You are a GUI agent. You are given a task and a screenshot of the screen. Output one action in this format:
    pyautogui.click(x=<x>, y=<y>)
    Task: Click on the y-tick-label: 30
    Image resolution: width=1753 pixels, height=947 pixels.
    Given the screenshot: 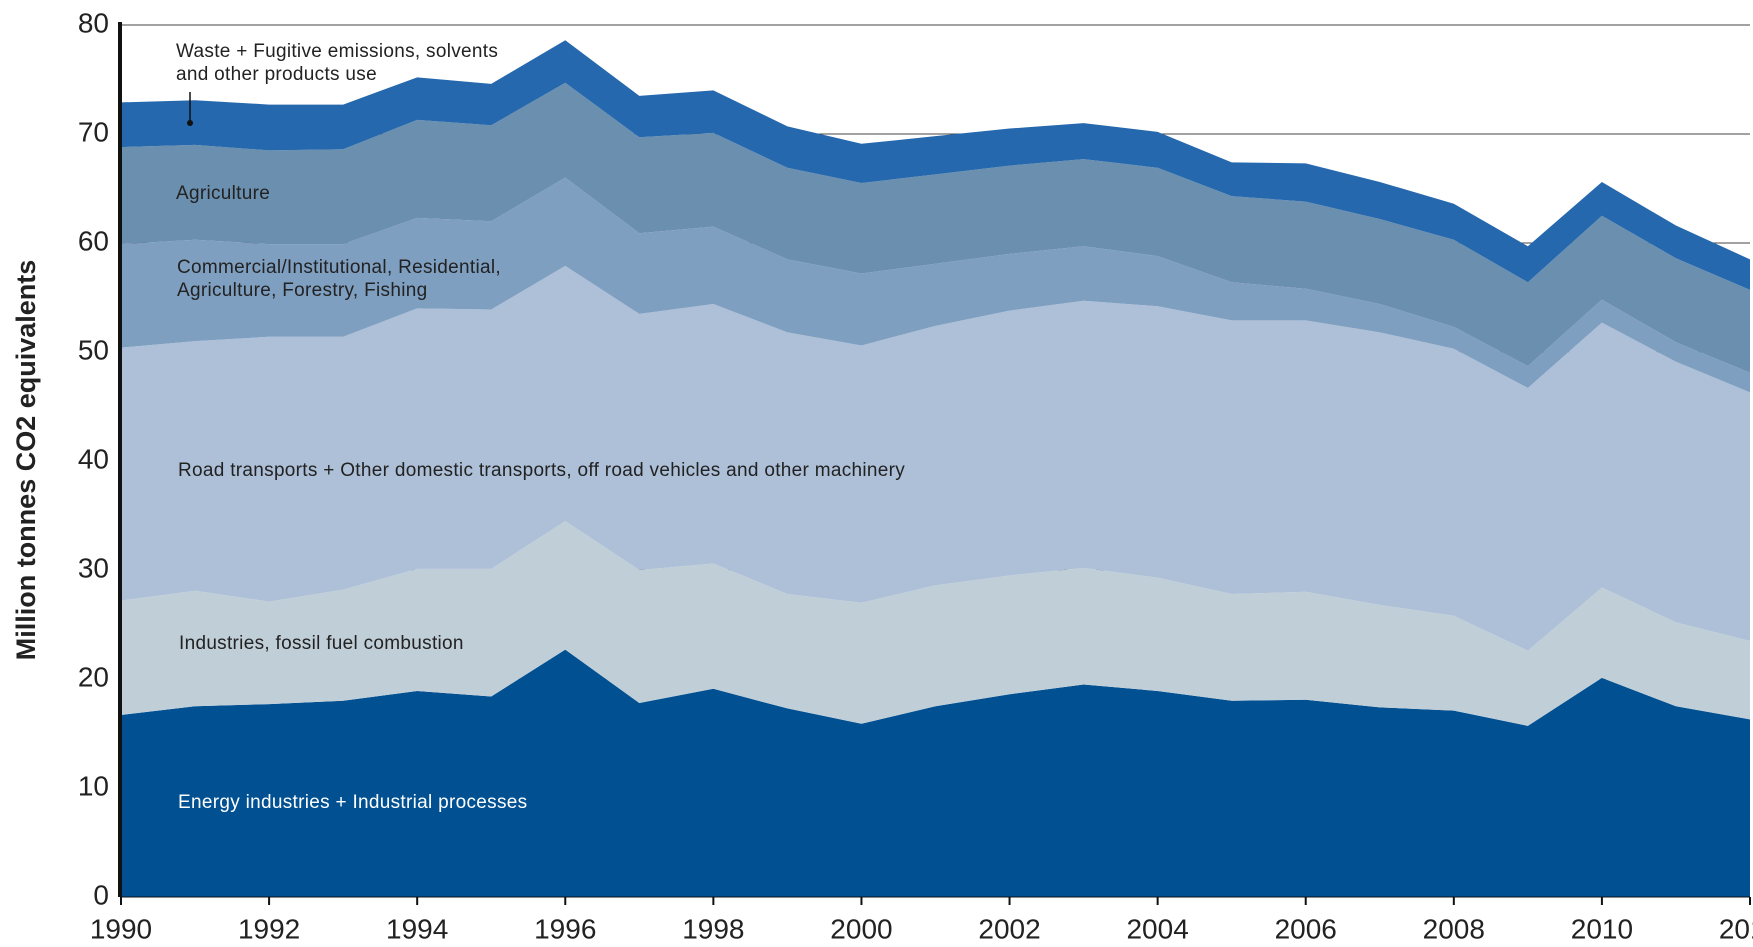 What is the action you would take?
    pyautogui.click(x=93, y=567)
    